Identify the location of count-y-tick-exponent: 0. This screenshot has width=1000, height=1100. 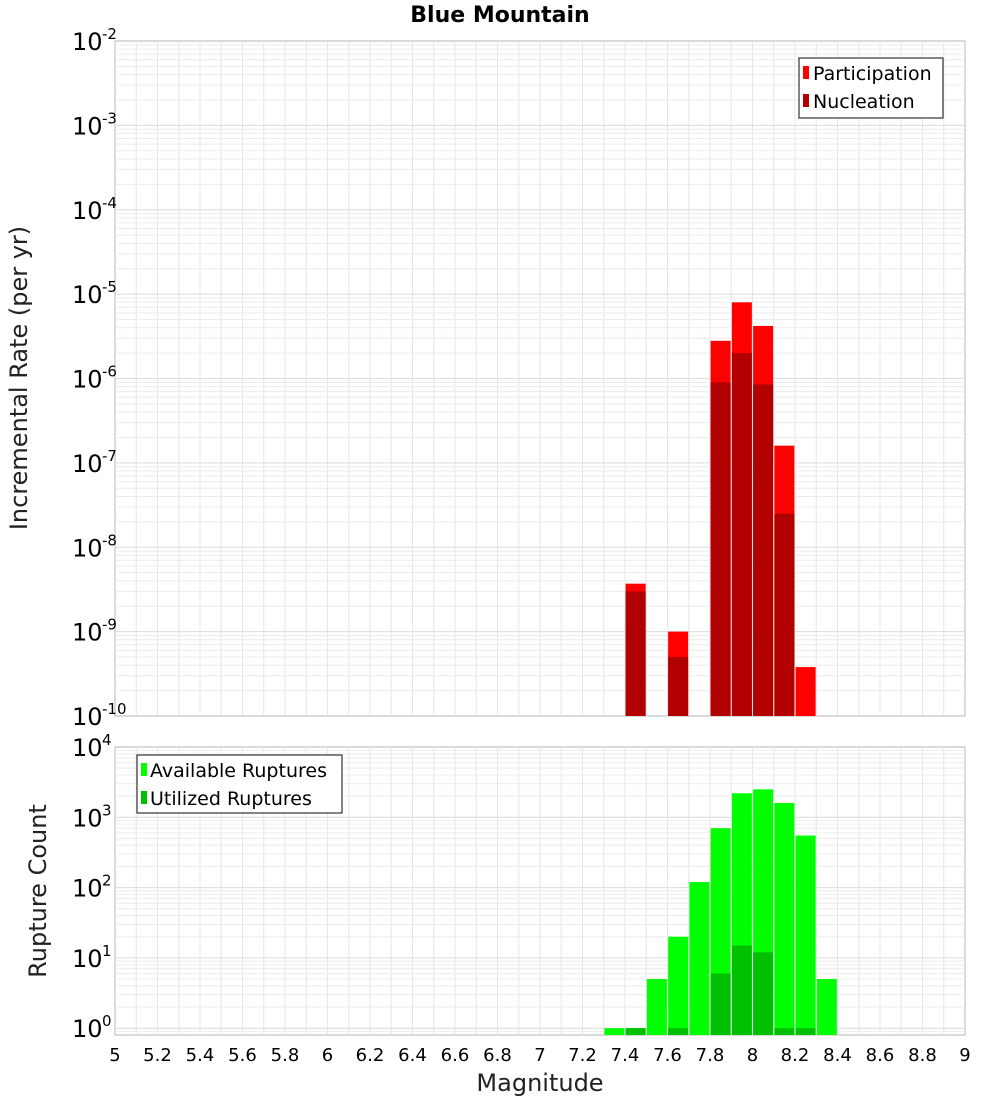
(107, 1021).